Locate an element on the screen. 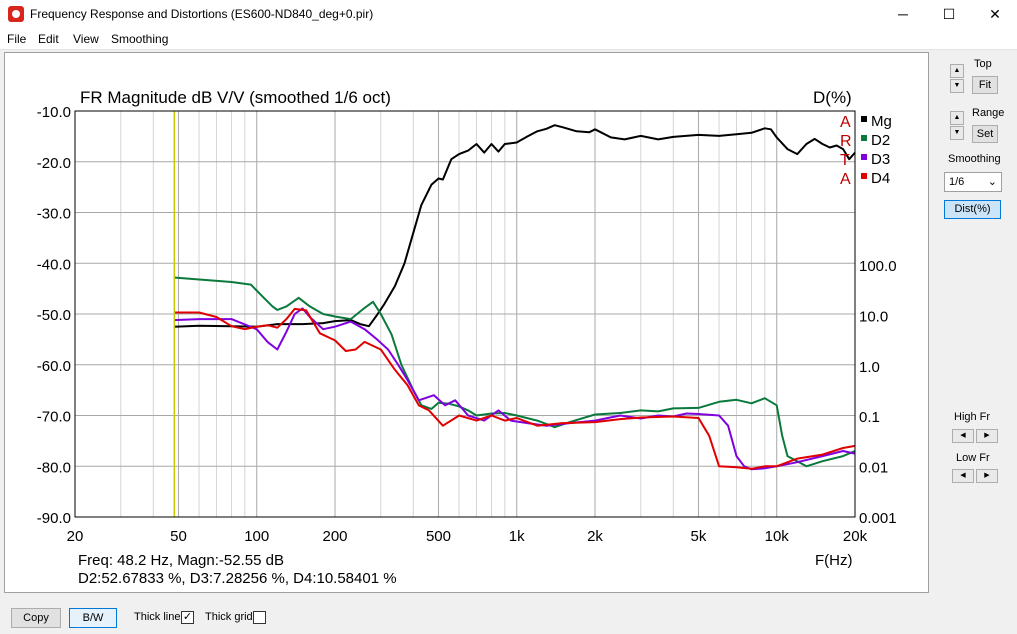 This screenshot has width=1017, height=634. x-tick-label: 1k is located at coordinates (517, 536).